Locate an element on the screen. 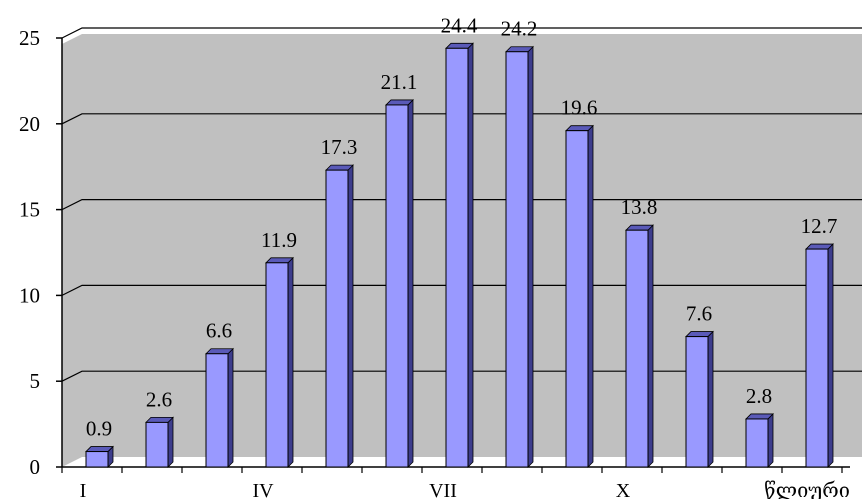 The image size is (864, 499). data-label: 17.3 is located at coordinates (339, 147).